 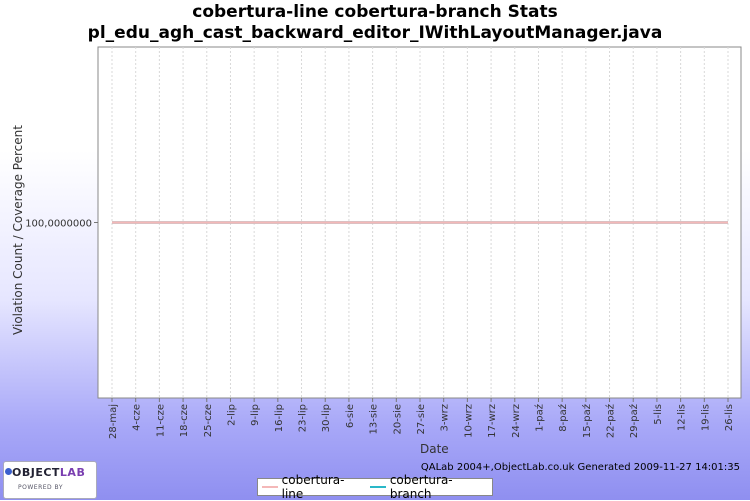 What do you see at coordinates (160, 420) in the screenshot?
I see `x-tick-label: 11-cze` at bounding box center [160, 420].